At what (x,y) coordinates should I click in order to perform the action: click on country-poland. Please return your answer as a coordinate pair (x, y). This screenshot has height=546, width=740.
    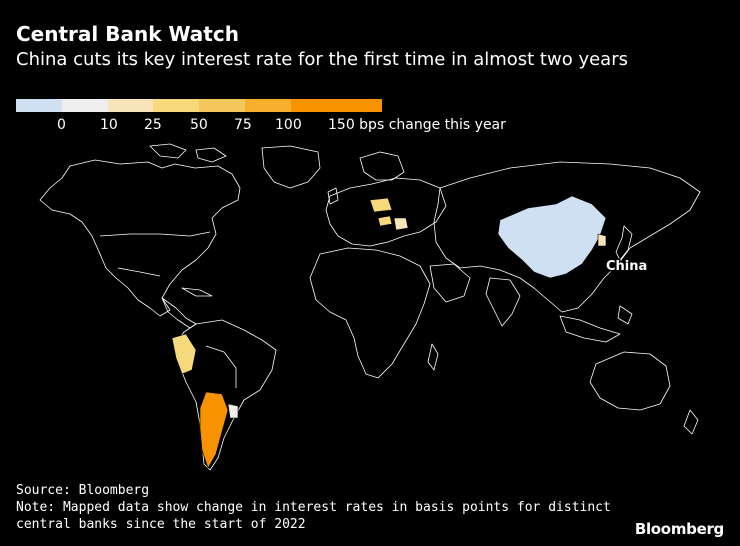
    Looking at the image, I should click on (381, 205).